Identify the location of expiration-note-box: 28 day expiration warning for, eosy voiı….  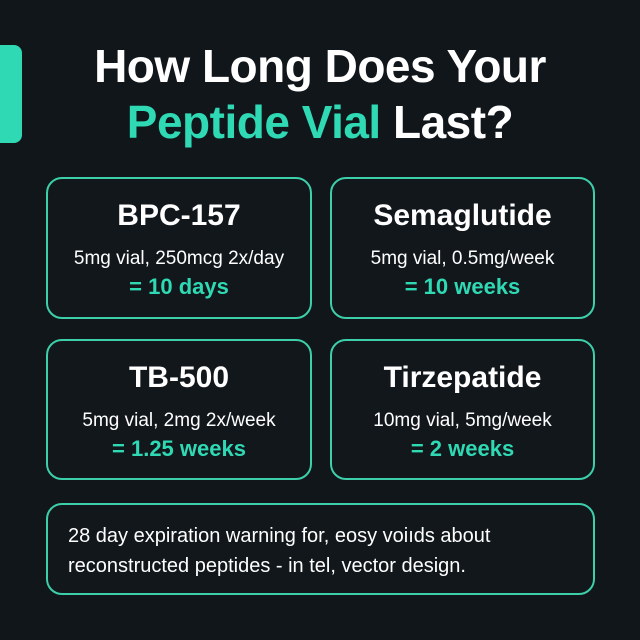
(320, 549).